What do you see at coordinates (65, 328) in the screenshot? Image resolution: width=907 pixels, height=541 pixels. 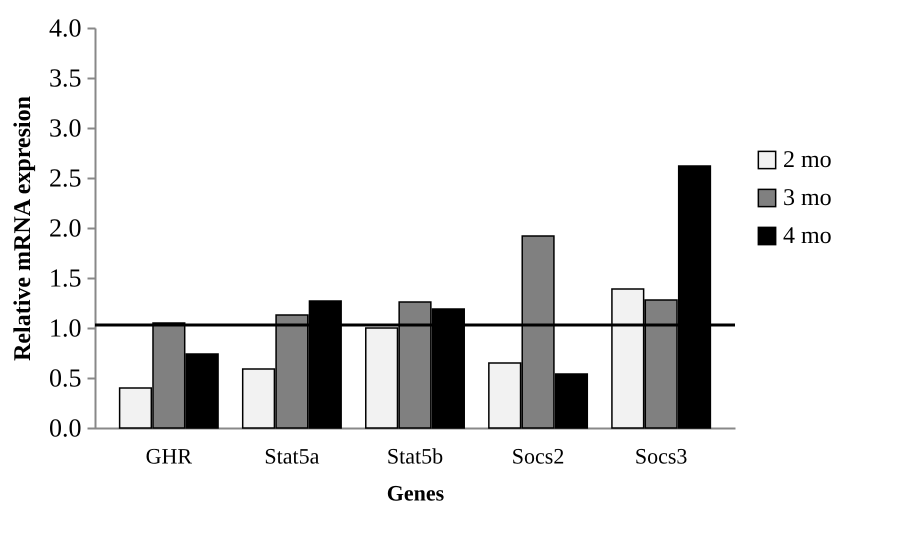 I see `y-tick-label: 1.0` at bounding box center [65, 328].